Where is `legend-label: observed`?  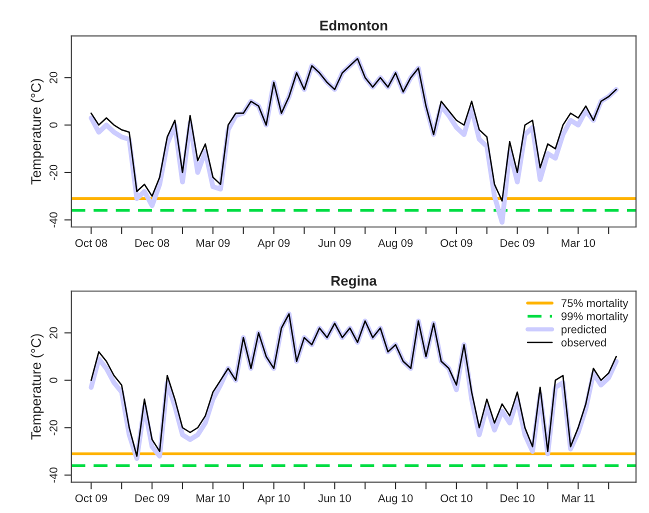
legend-label: observed is located at coordinates (583, 342).